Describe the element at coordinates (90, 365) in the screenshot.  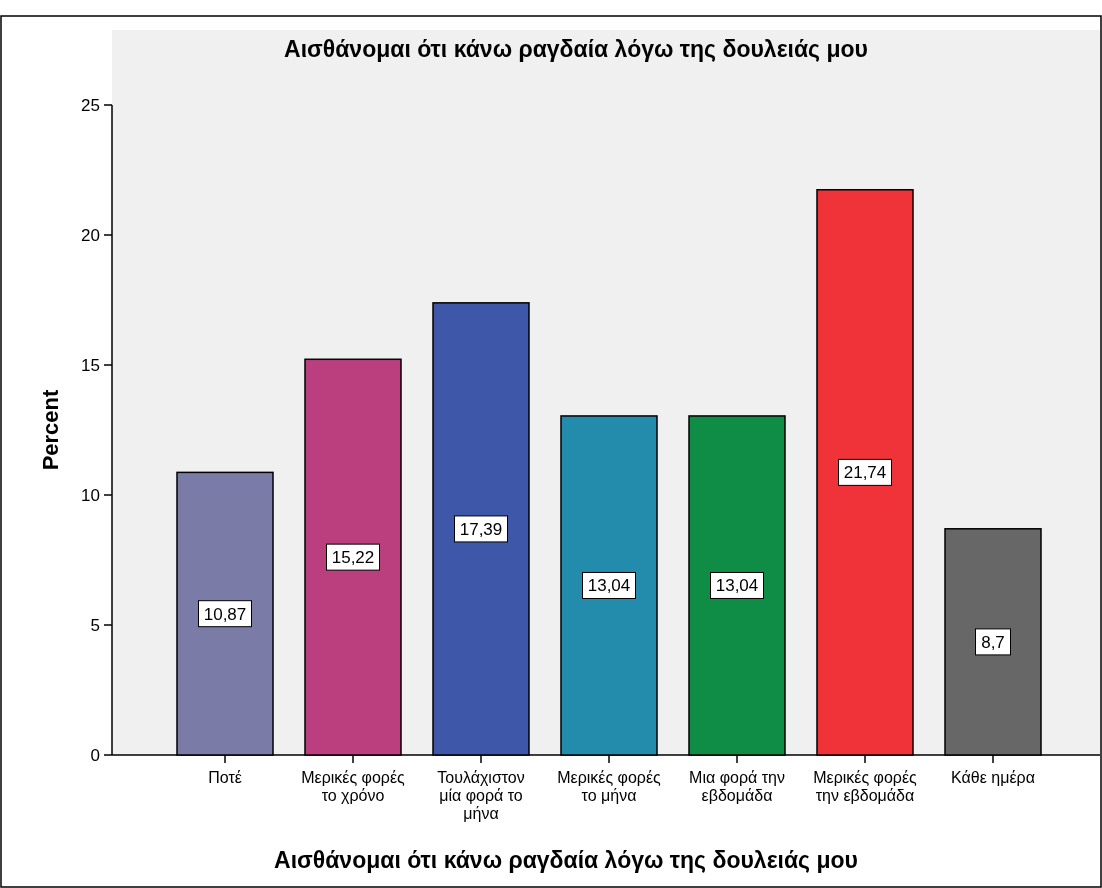
I see `y-tick-label: 15` at that location.